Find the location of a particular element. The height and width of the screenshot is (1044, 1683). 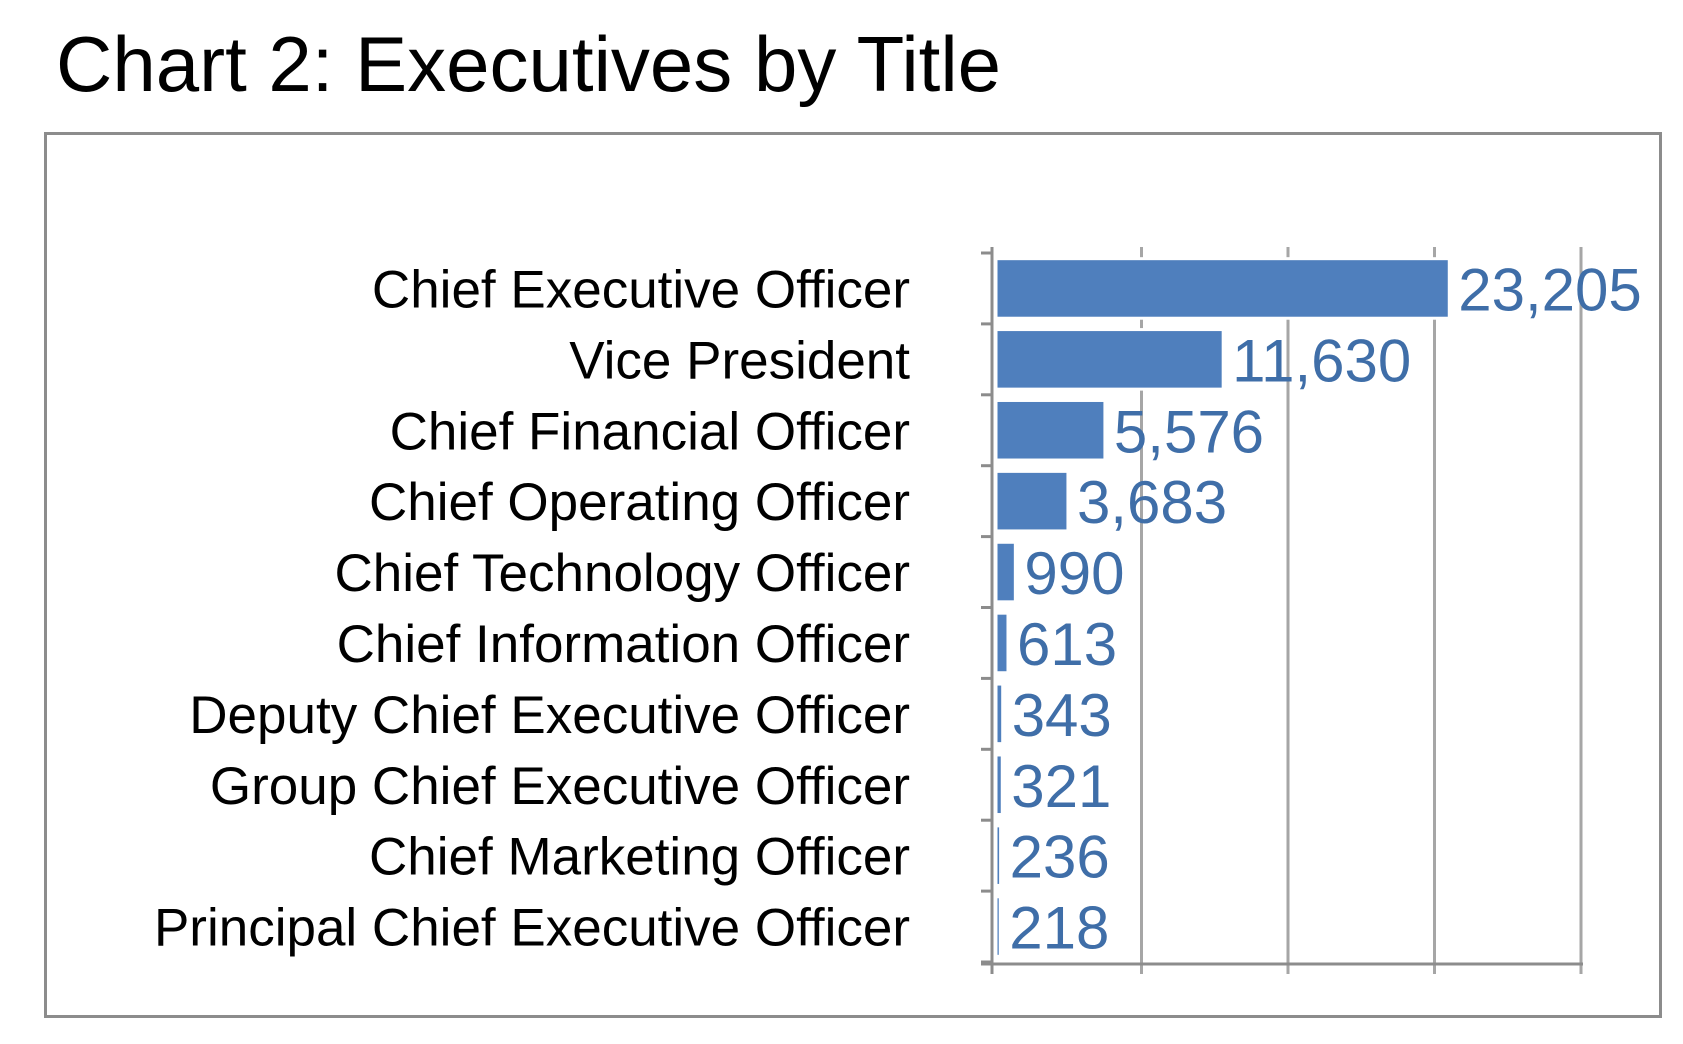

chart-title: Chart 2: Executives by Title is located at coordinates (529, 64).